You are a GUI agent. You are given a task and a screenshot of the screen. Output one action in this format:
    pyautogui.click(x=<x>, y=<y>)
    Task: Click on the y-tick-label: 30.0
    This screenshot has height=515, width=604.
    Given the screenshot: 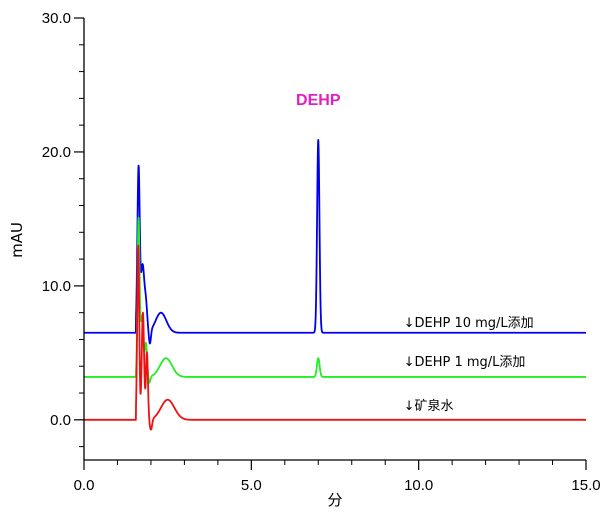 What is the action you would take?
    pyautogui.click(x=56, y=18)
    